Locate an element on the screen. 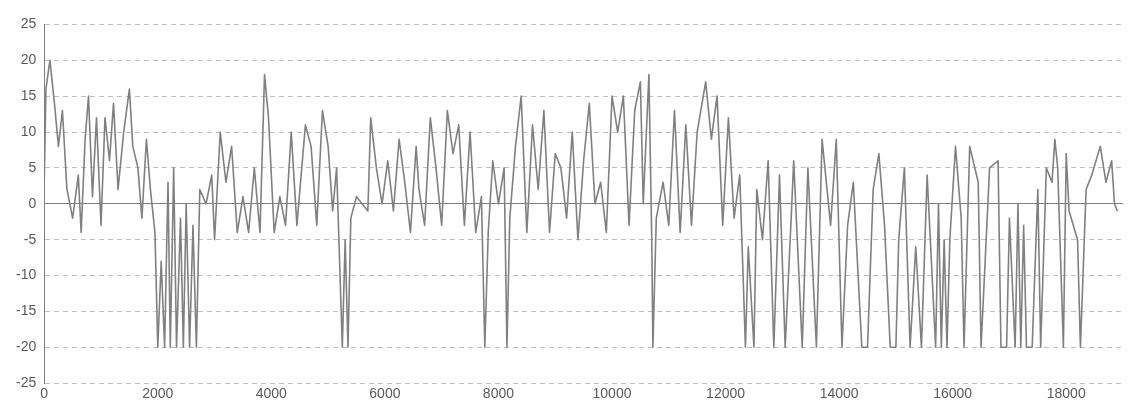 The image size is (1139, 414). y-tick-label: 25 is located at coordinates (28, 23).